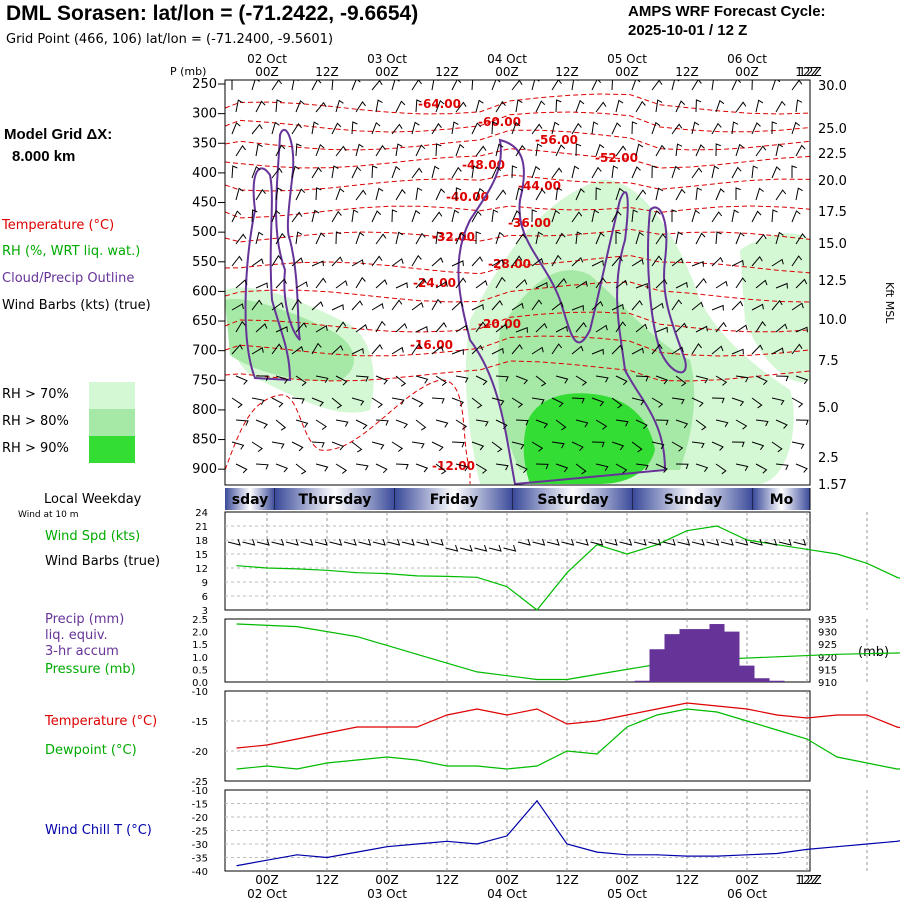 The image size is (900, 900). Describe the element at coordinates (499, 324) in the screenshot. I see `temp-contour-label: -20.00` at that location.